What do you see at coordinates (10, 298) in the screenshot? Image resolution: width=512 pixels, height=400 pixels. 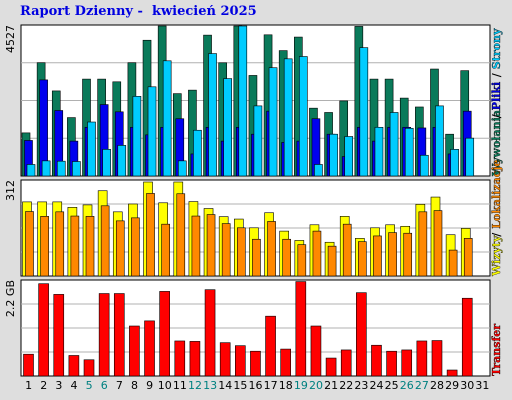 I see `traffic-ymax-label: 2.2 GB` at bounding box center [10, 298].